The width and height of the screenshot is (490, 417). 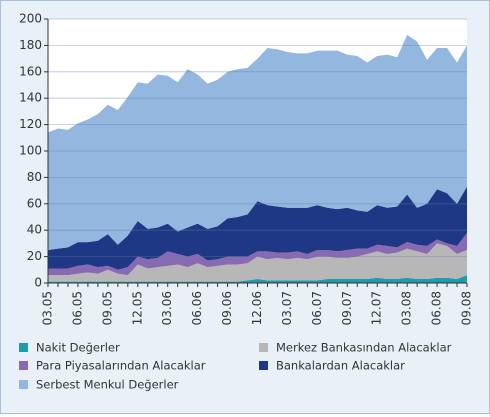 I want to click on x-tick-label: 06.05, so click(x=77, y=308).